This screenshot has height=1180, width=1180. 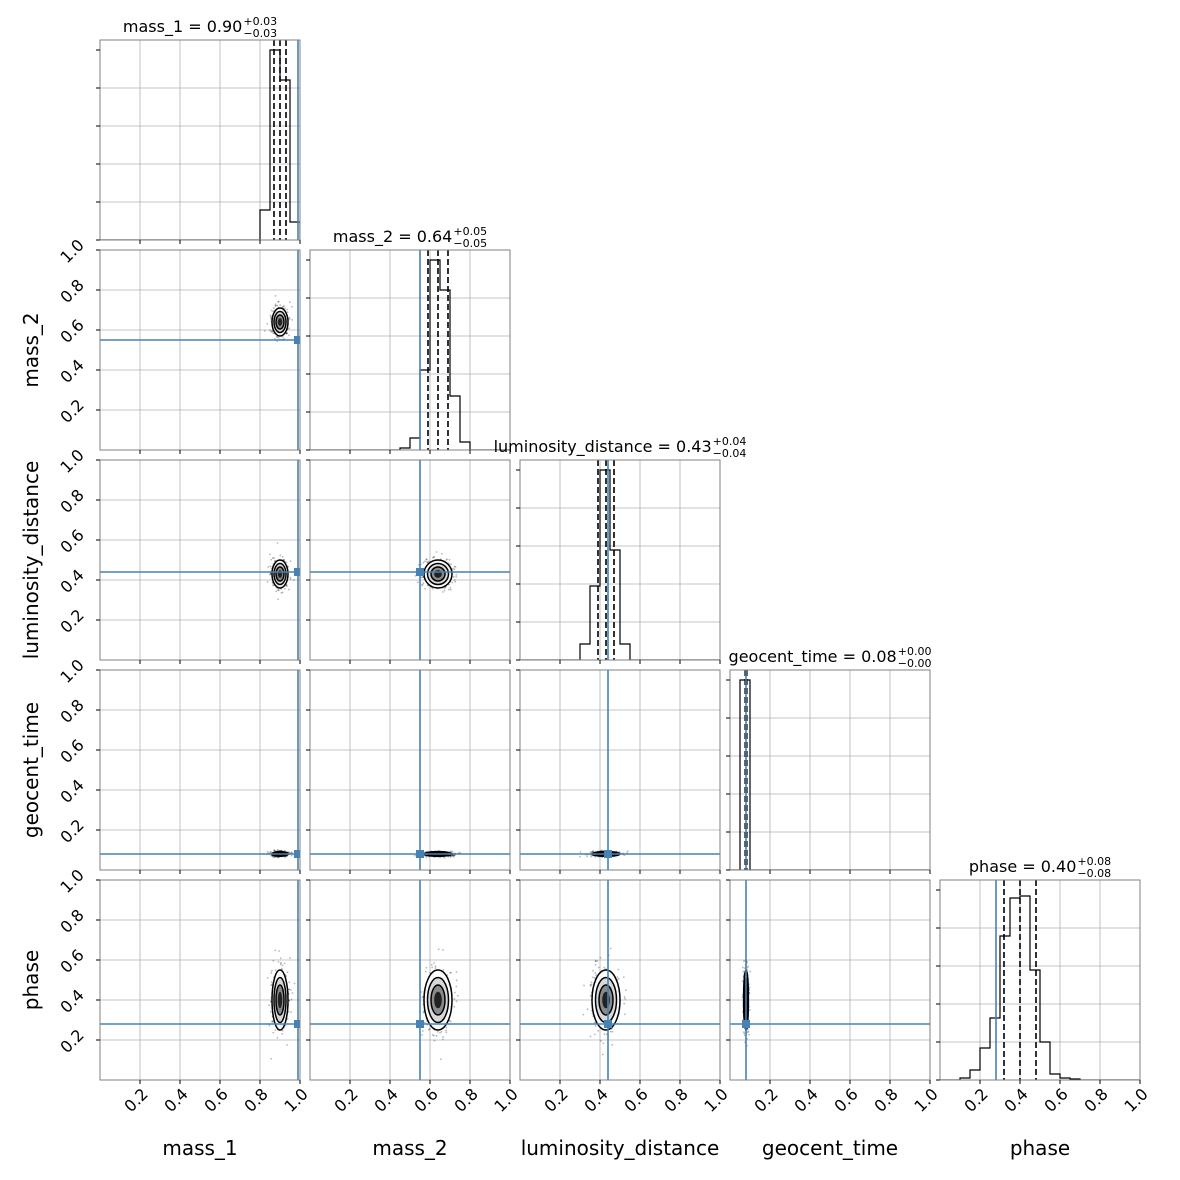 What do you see at coordinates (175, 1099) in the screenshot?
I see `x-tick-label: 0.4` at bounding box center [175, 1099].